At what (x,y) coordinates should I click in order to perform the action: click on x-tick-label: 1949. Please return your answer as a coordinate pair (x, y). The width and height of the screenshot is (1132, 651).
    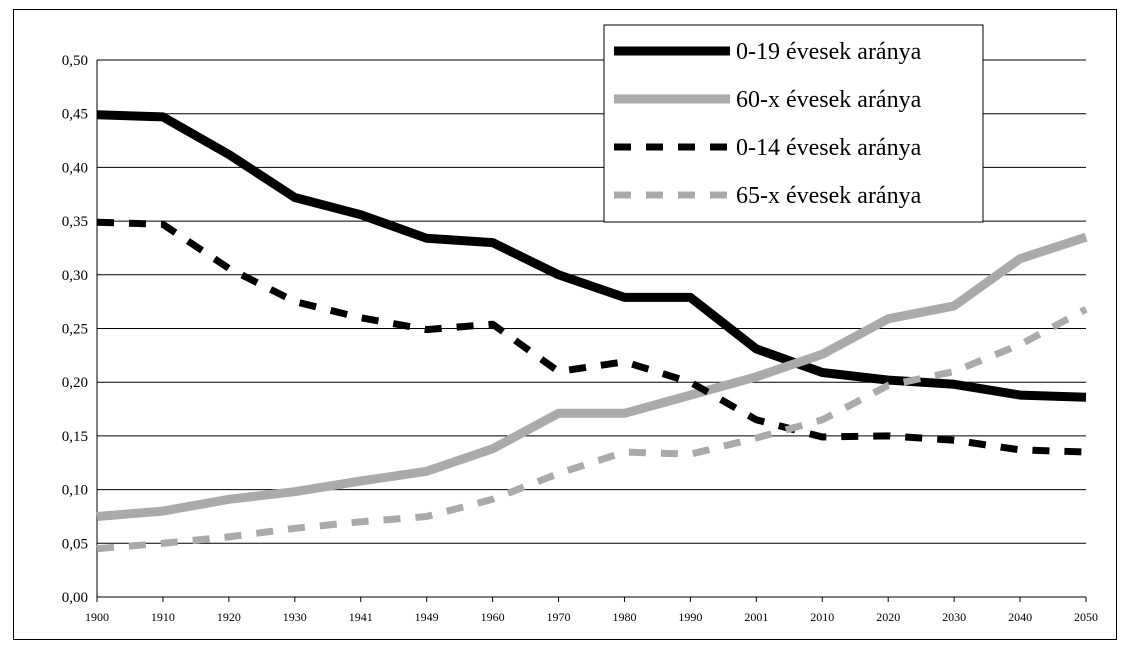
    Looking at the image, I should click on (427, 617).